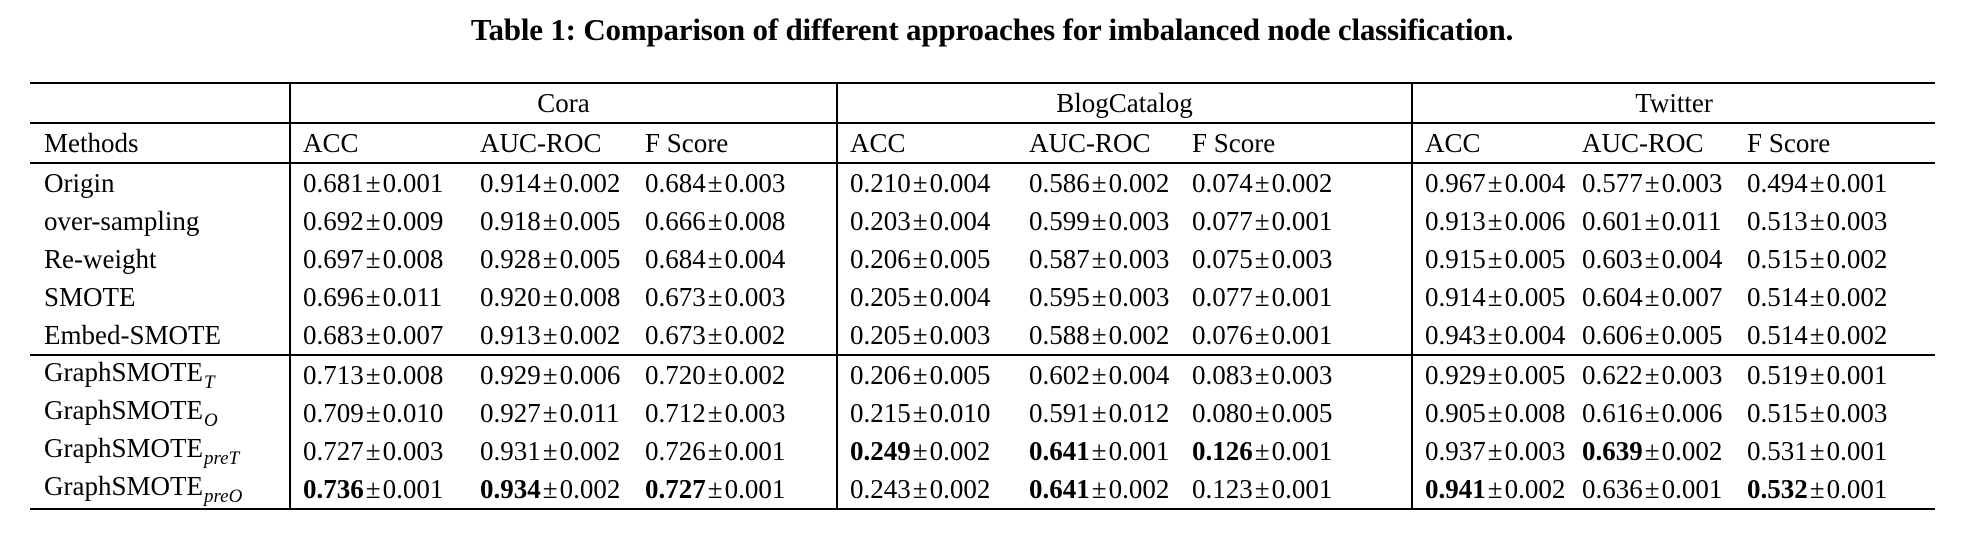  What do you see at coordinates (563, 103) in the screenshot?
I see `group-header-cora: Cora` at bounding box center [563, 103].